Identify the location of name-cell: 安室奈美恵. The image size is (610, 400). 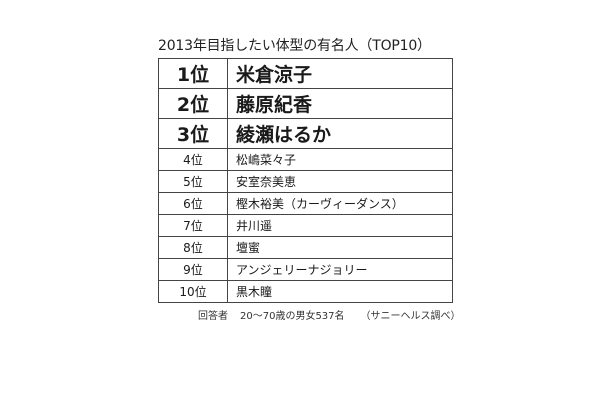
(340, 181).